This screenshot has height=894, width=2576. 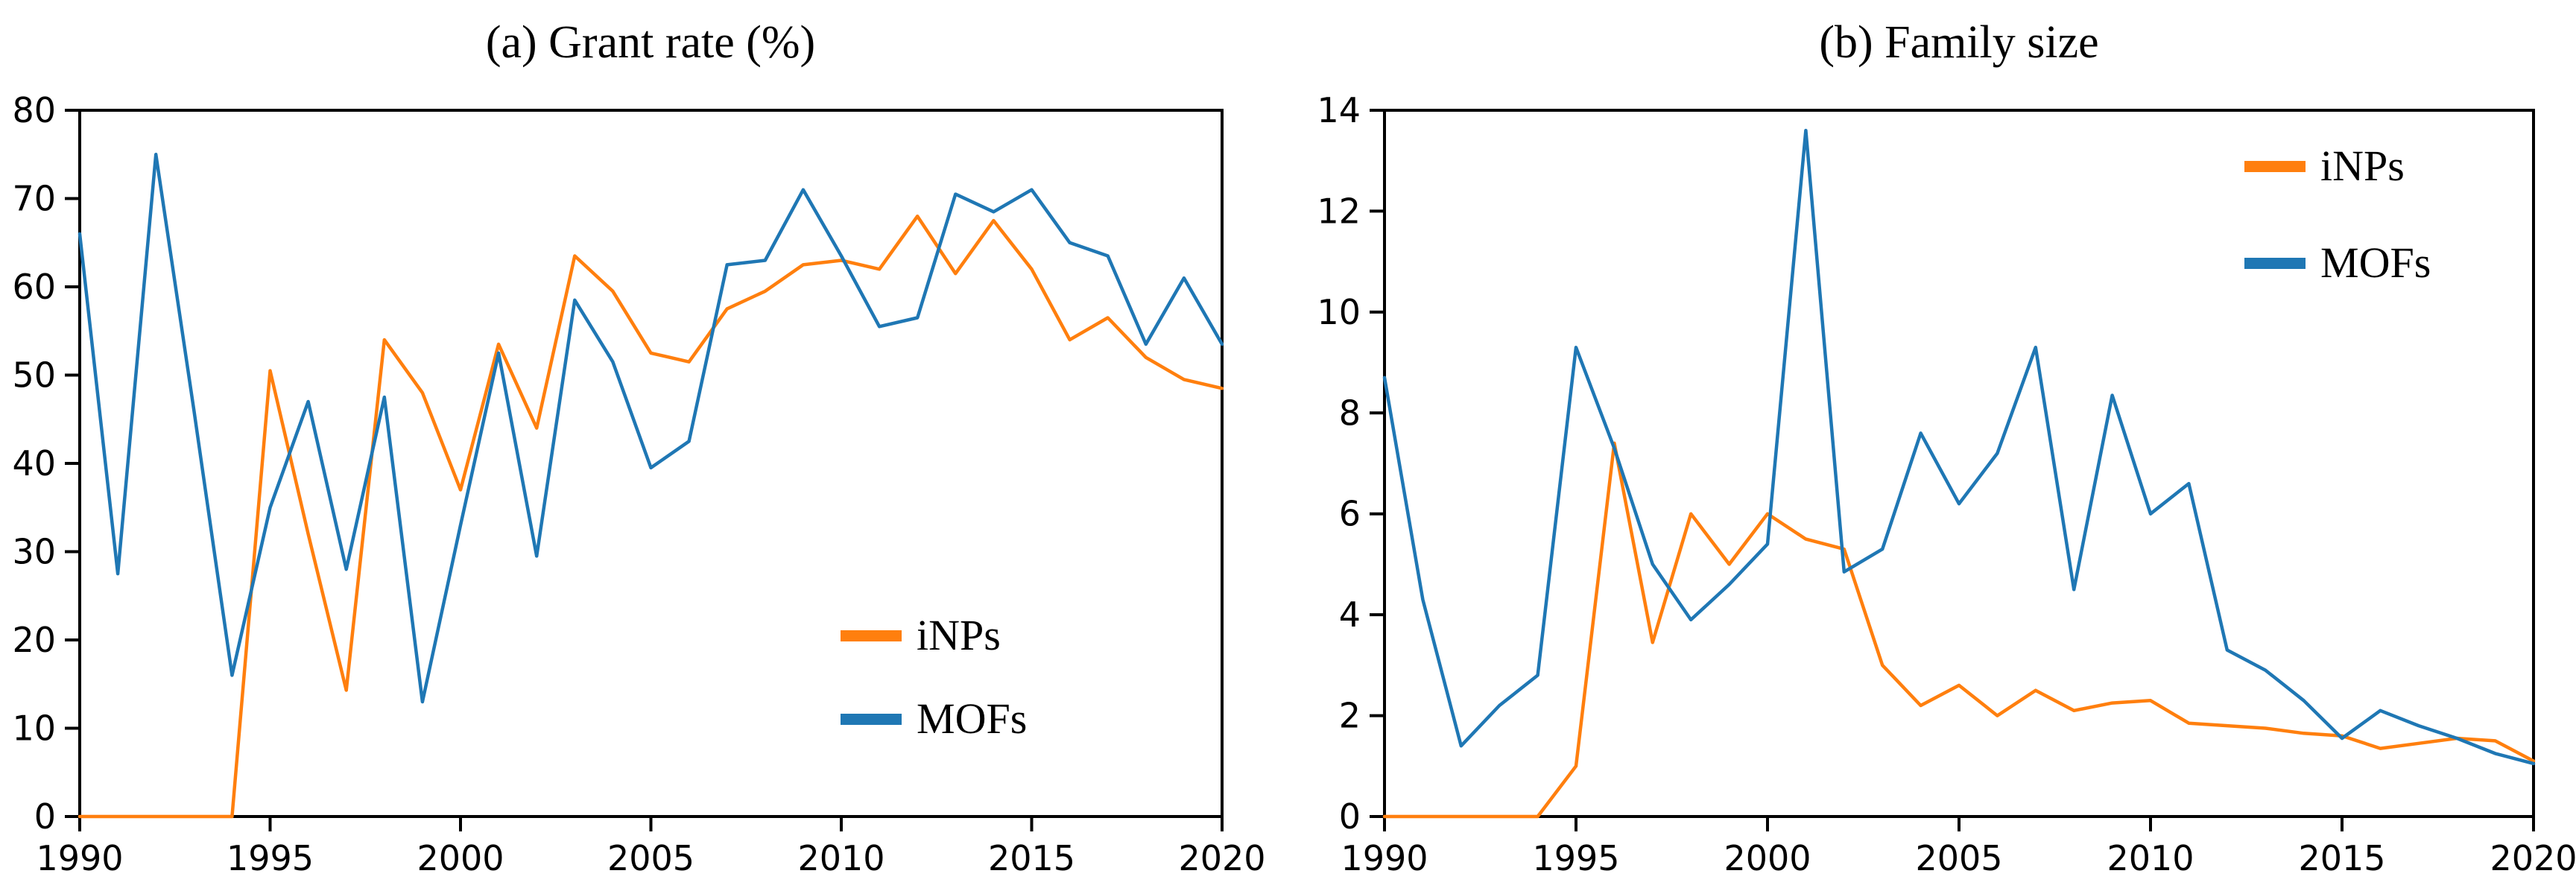 I want to click on panel-b-y-tick-label: 10, so click(x=1339, y=312).